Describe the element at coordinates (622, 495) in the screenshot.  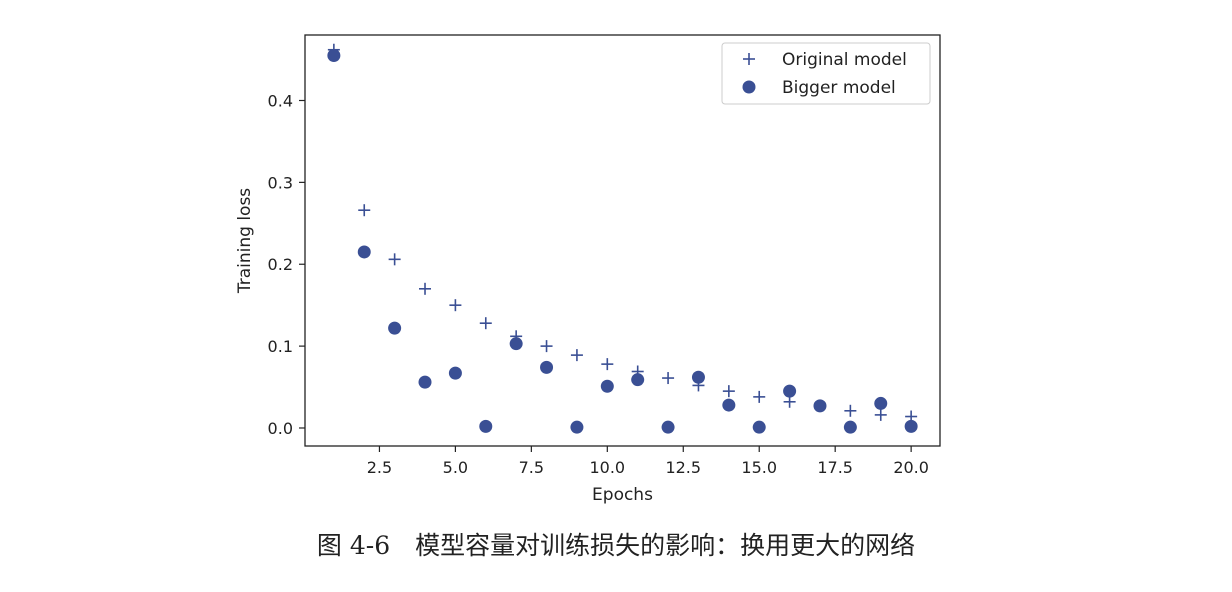
I see `x-axis-label: Epochs` at that location.